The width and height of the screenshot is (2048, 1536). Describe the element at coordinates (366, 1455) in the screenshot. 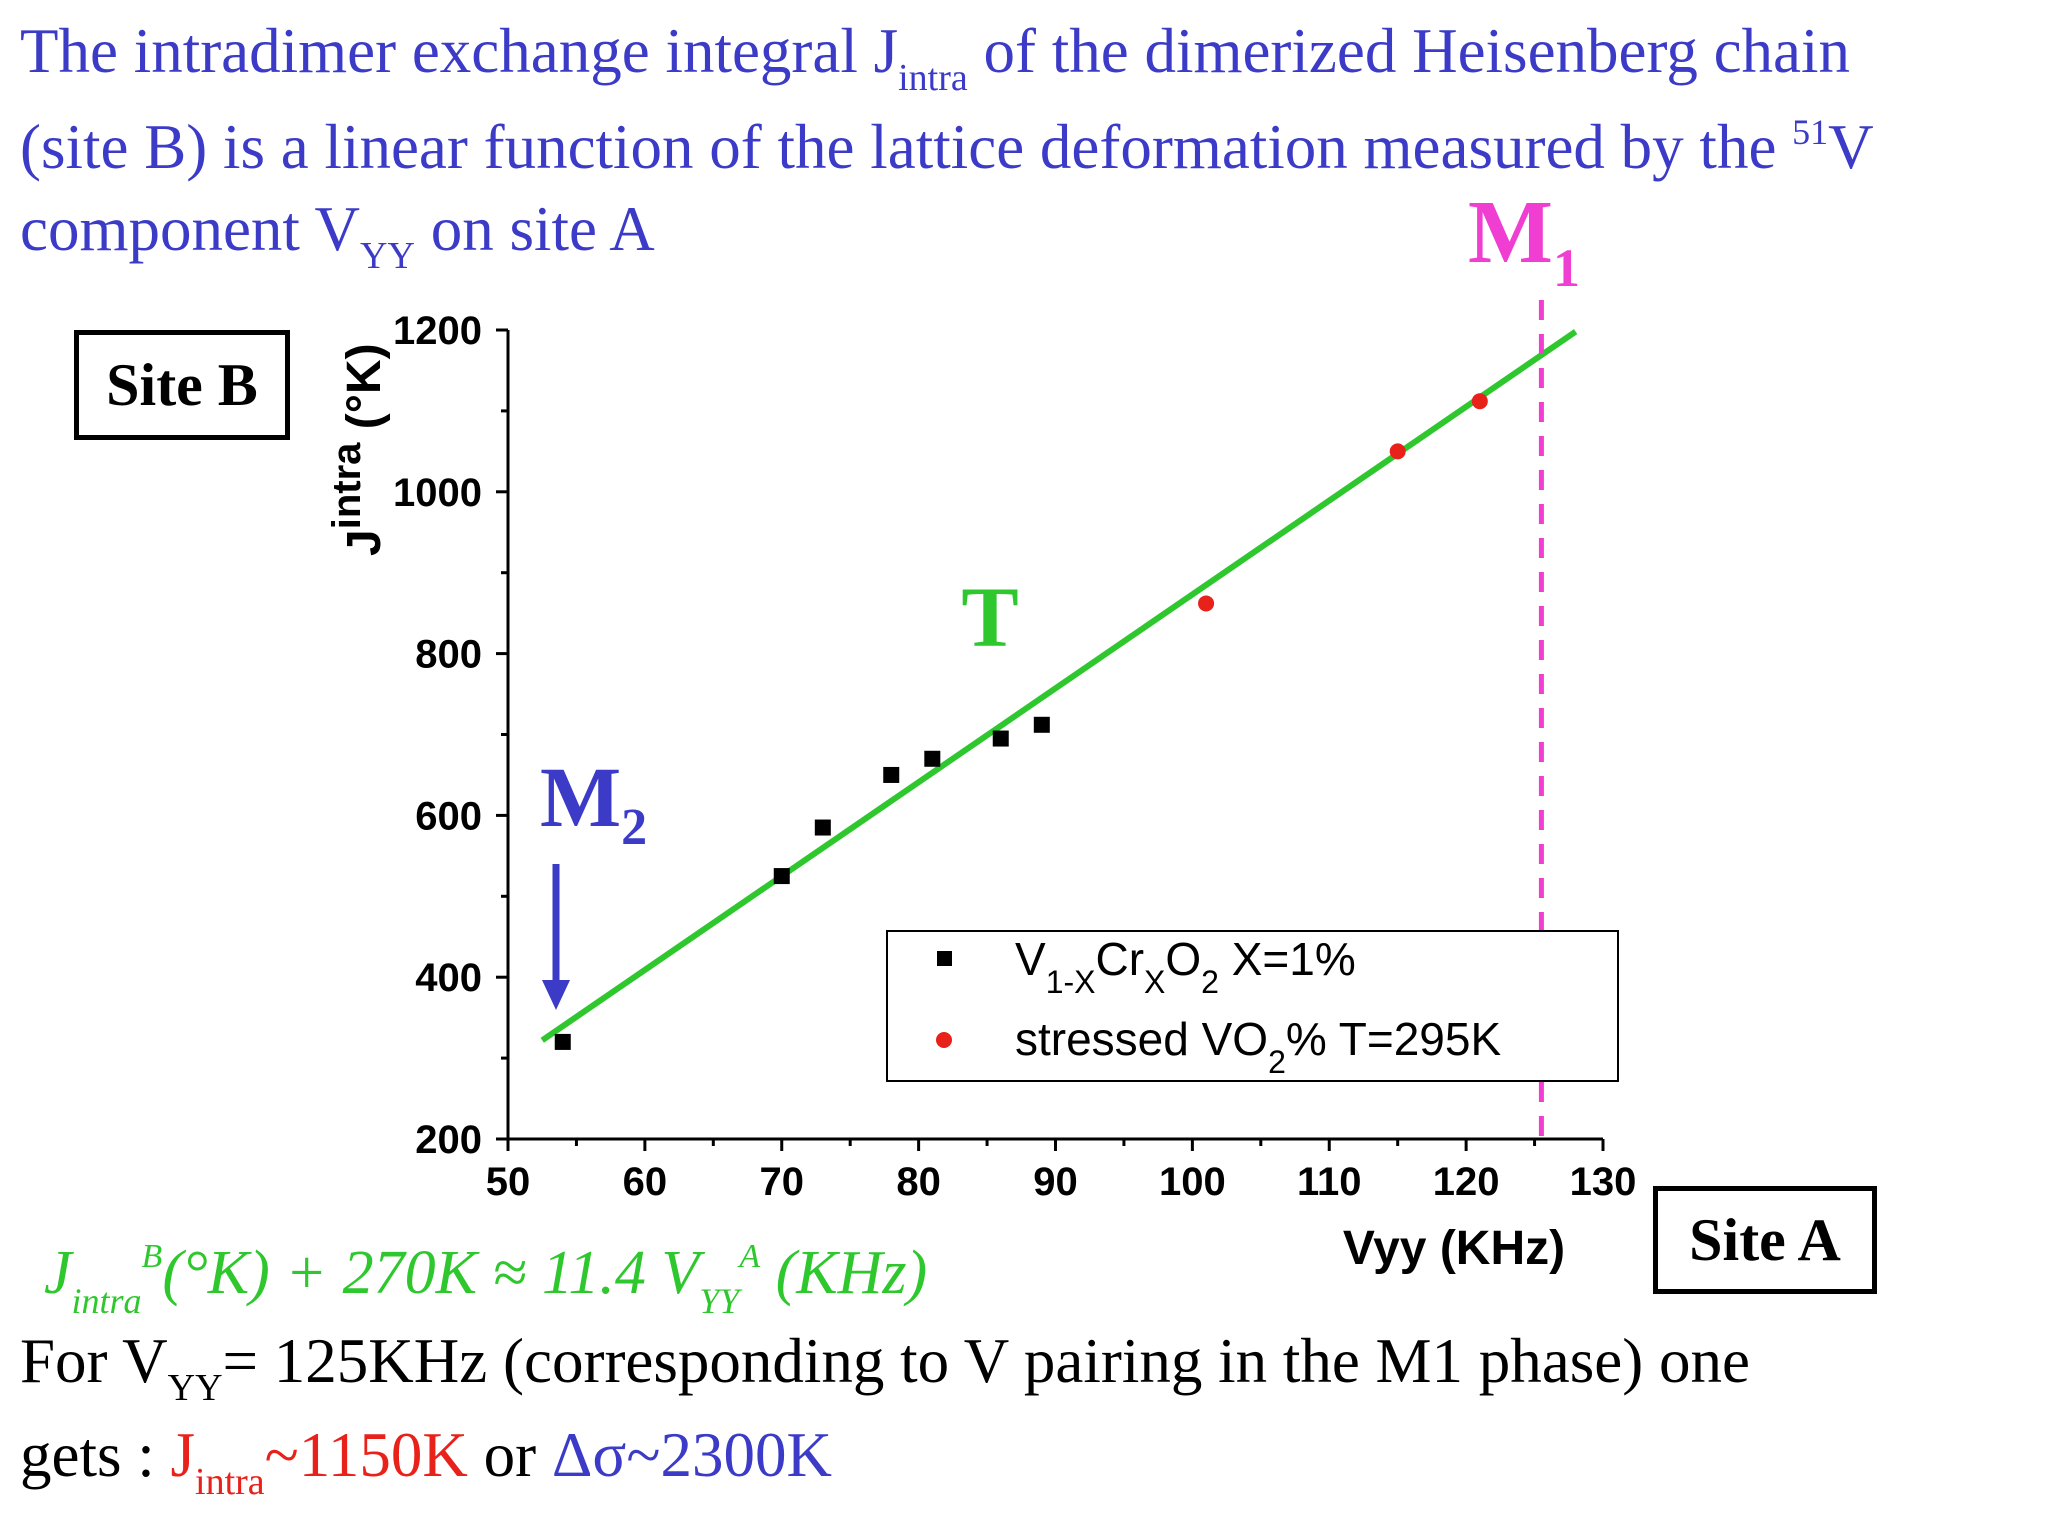

I see `conclusion-j-value: ~1150K` at that location.